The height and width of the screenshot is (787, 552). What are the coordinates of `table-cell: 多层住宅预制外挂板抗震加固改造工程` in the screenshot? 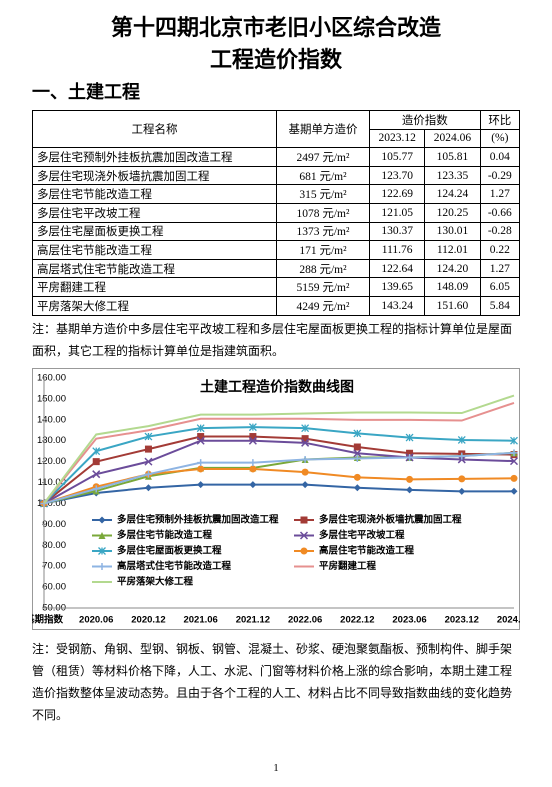 It's located at (154, 157).